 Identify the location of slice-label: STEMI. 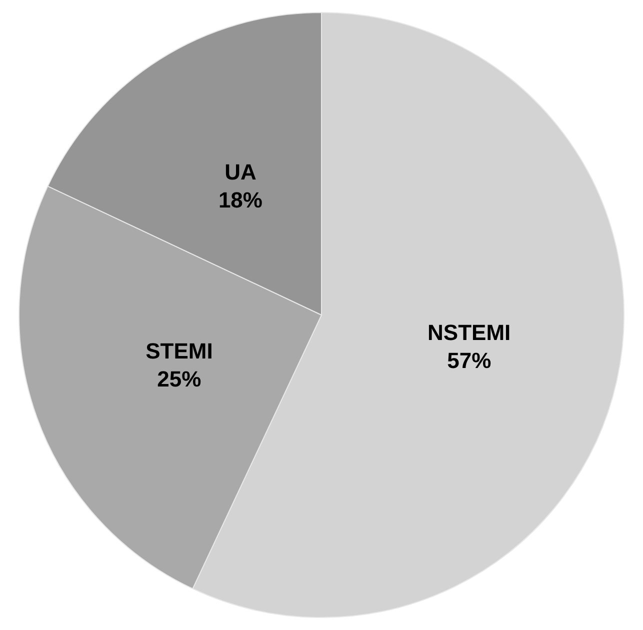
(179, 351).